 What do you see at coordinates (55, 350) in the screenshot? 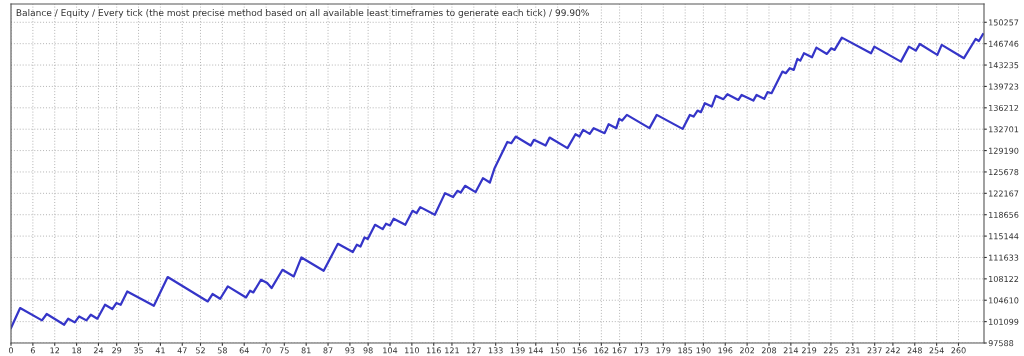
I see `x-tick-label: 12` at bounding box center [55, 350].